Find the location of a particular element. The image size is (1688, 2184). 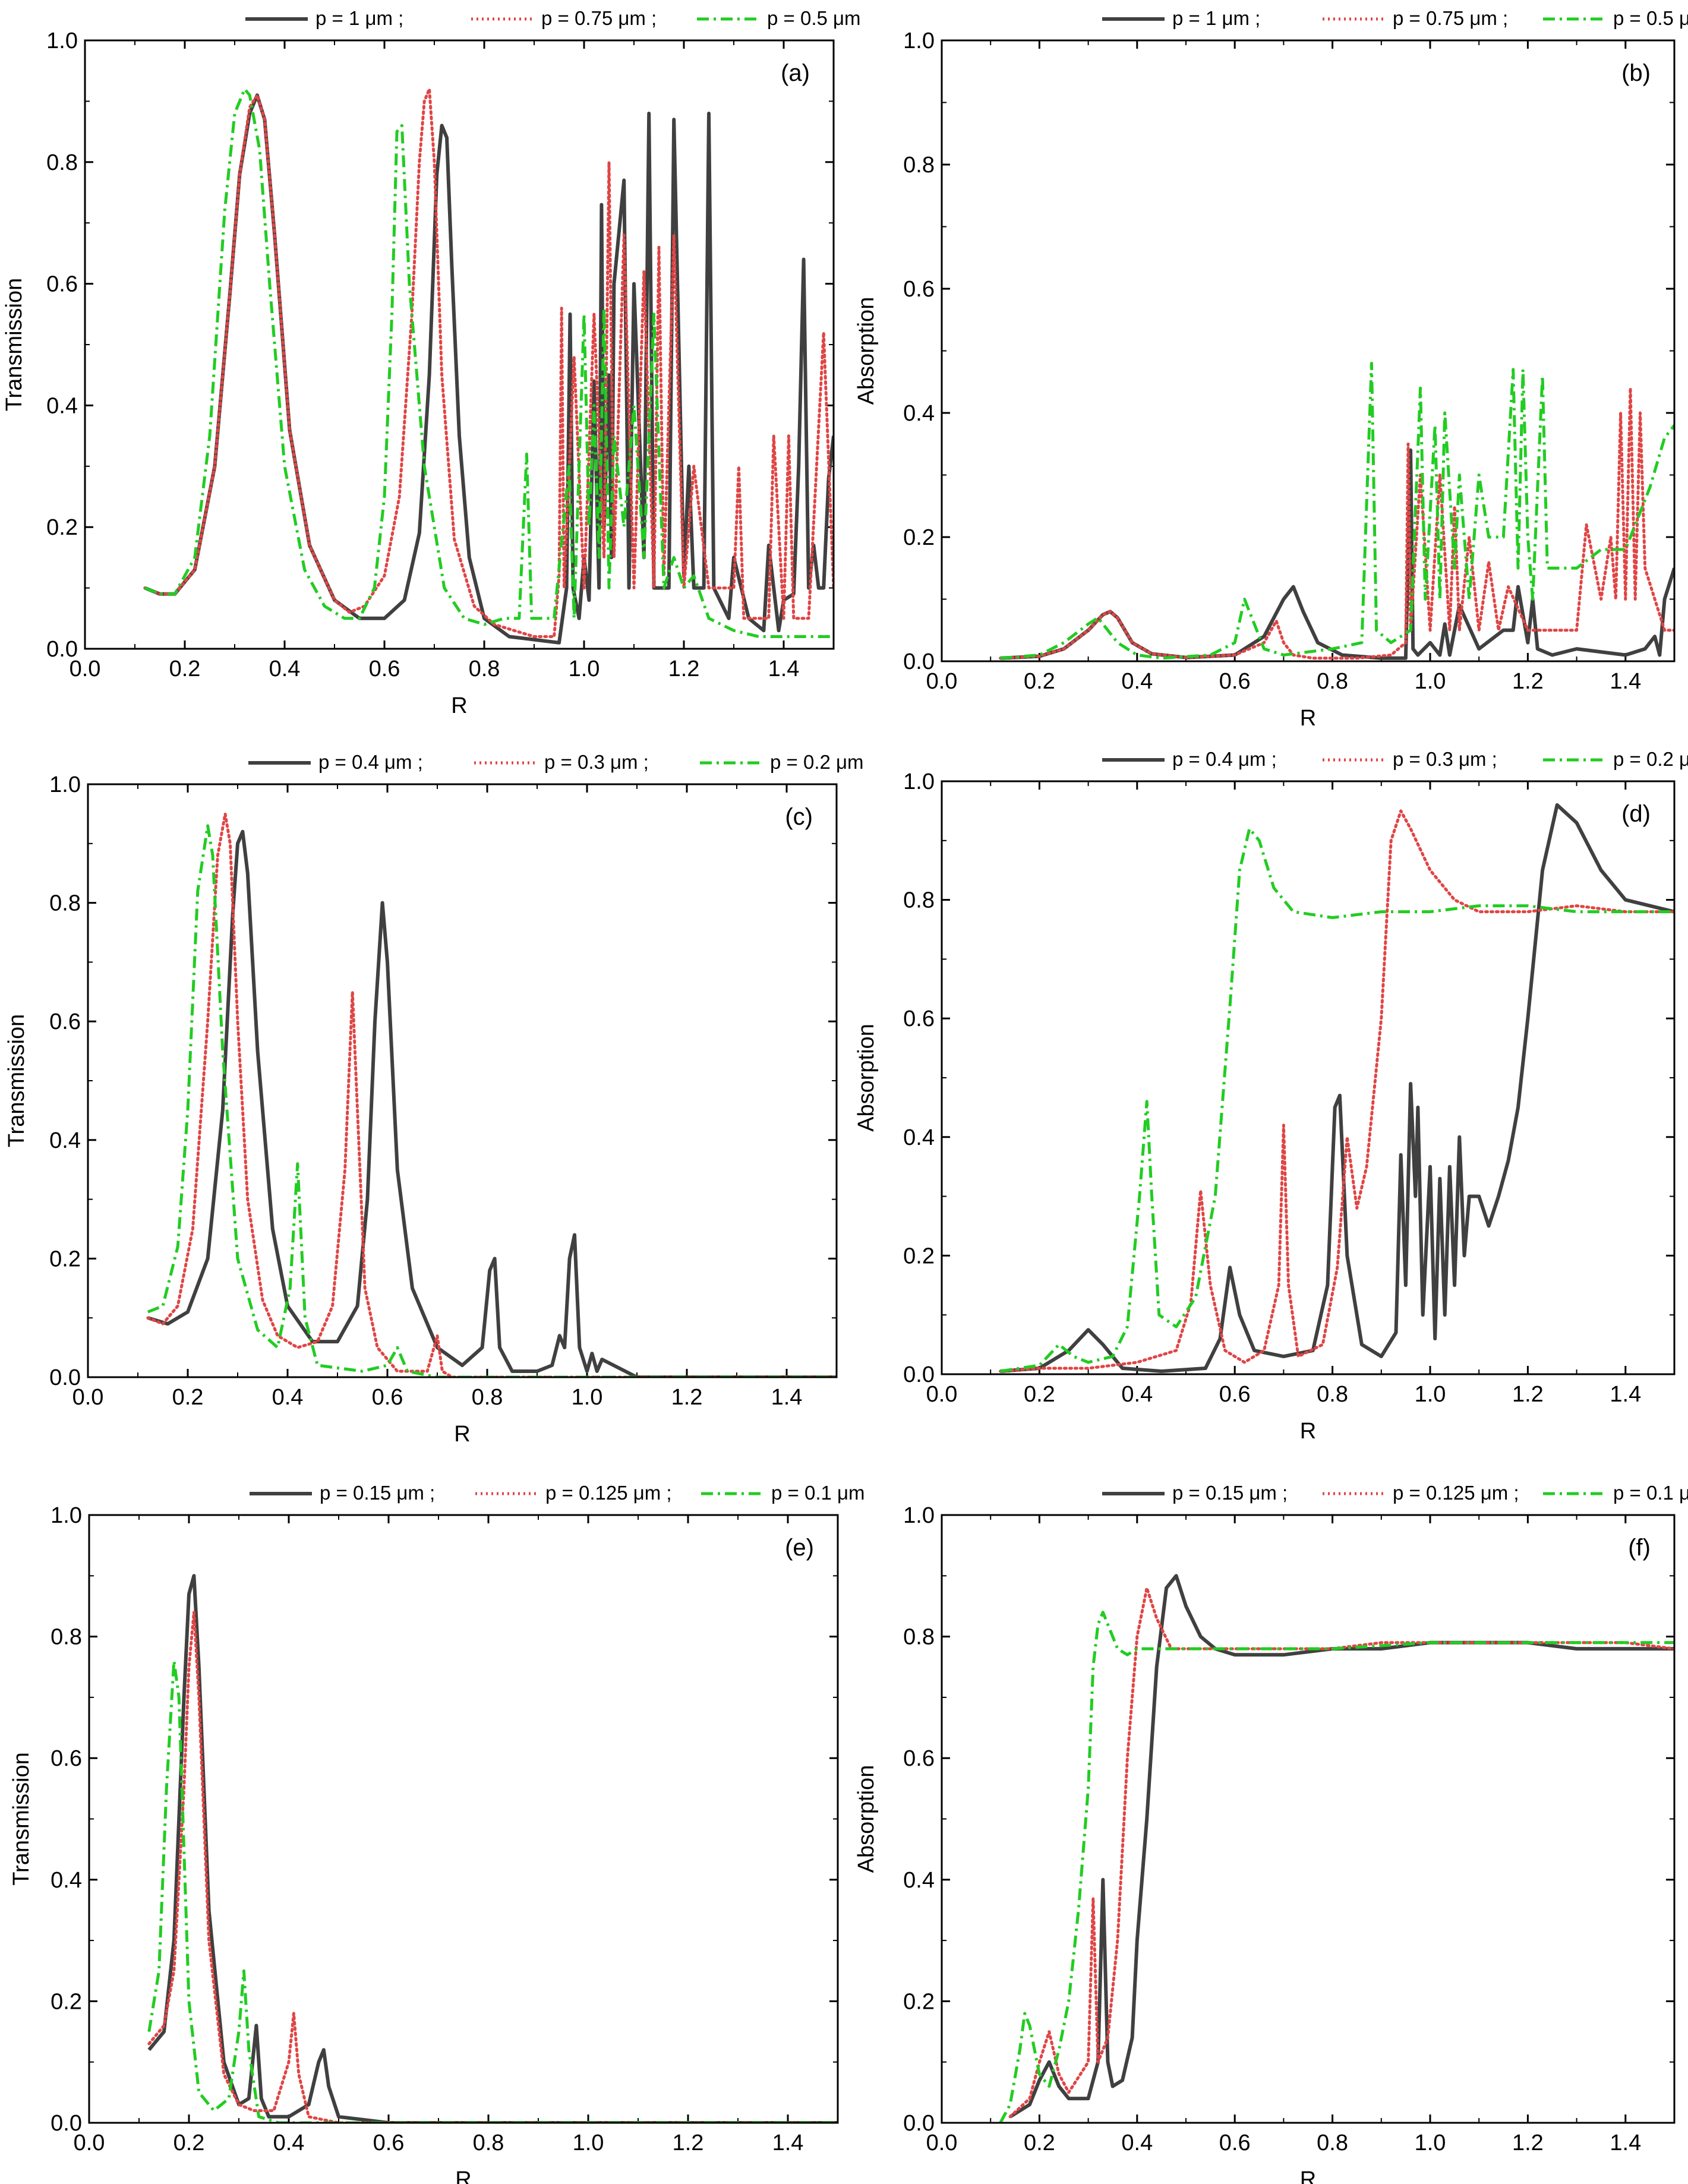

panel-label: (e) is located at coordinates (799, 1548).